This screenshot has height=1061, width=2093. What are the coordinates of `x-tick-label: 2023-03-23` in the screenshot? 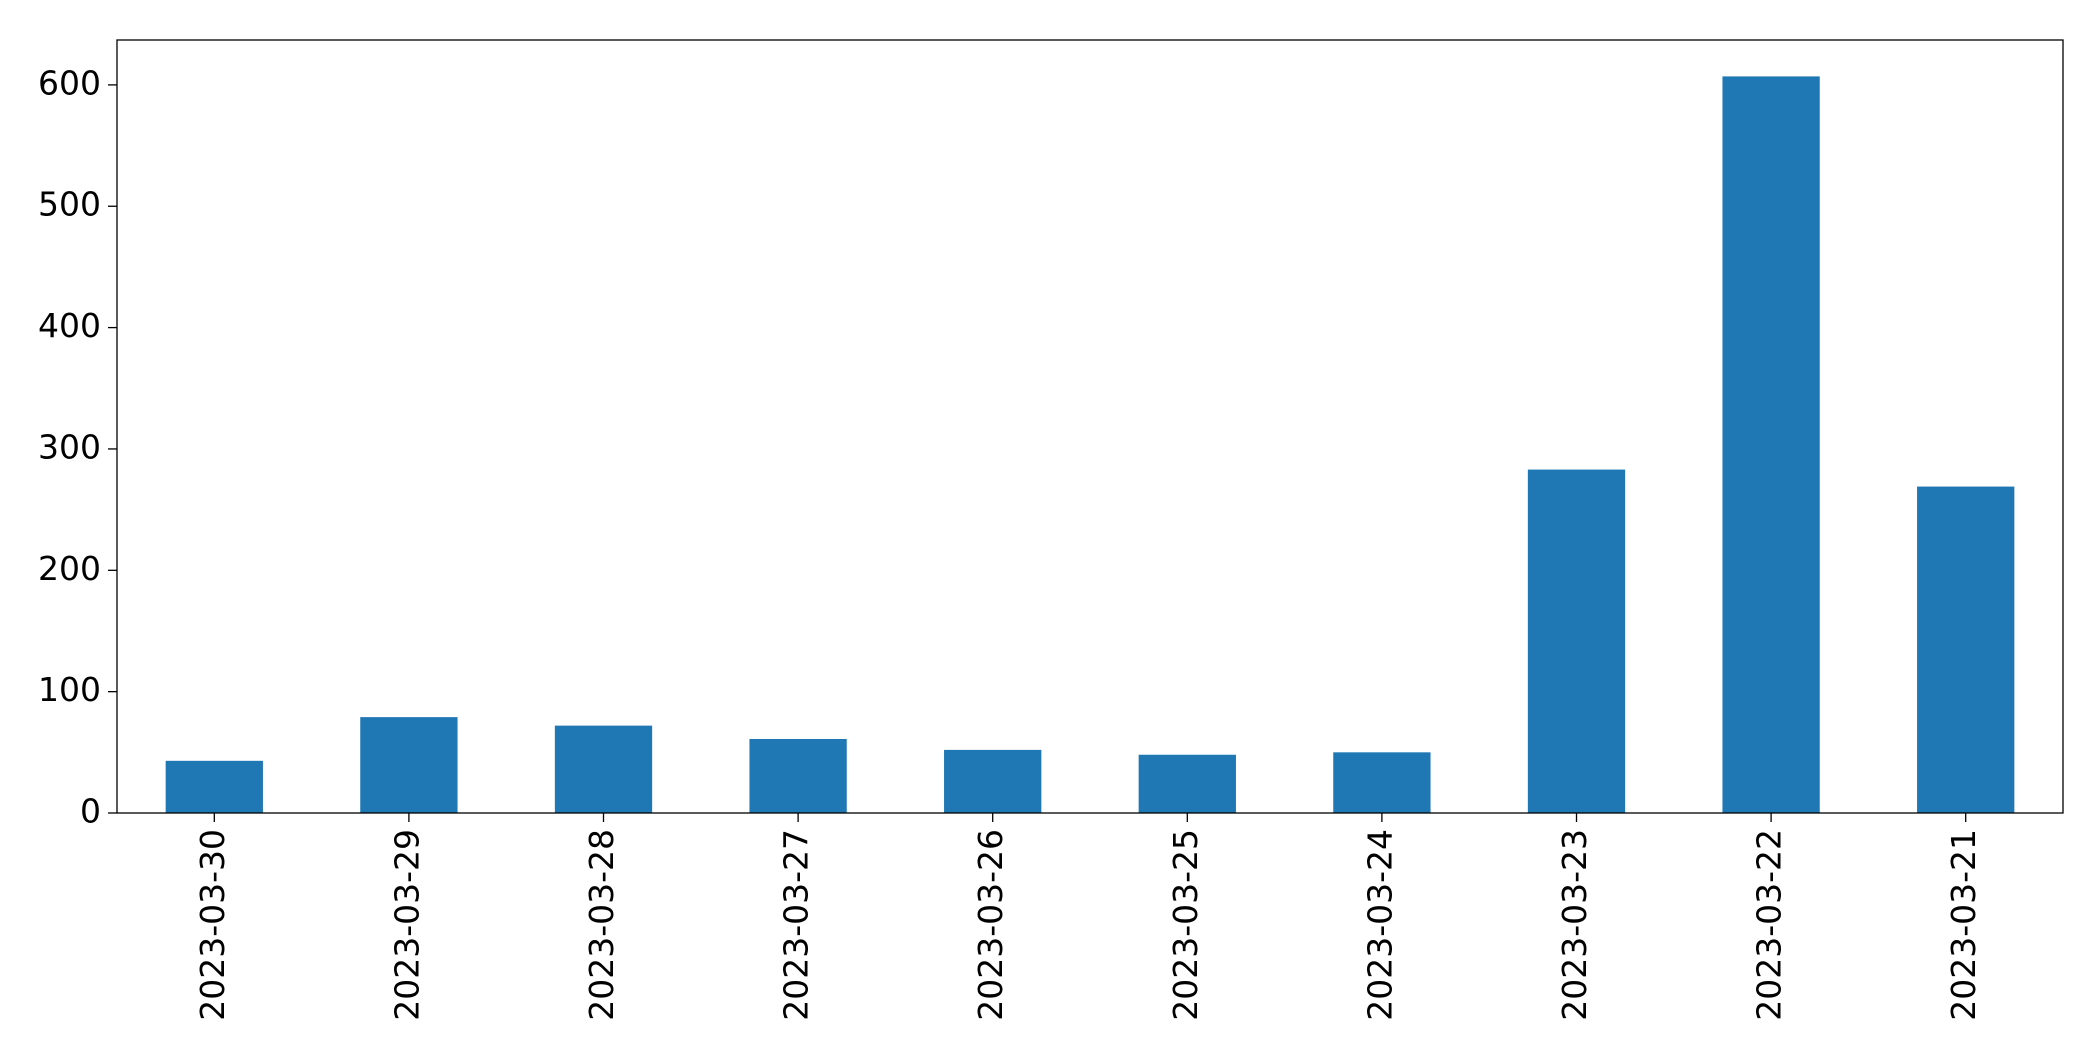 It's located at (1574, 925).